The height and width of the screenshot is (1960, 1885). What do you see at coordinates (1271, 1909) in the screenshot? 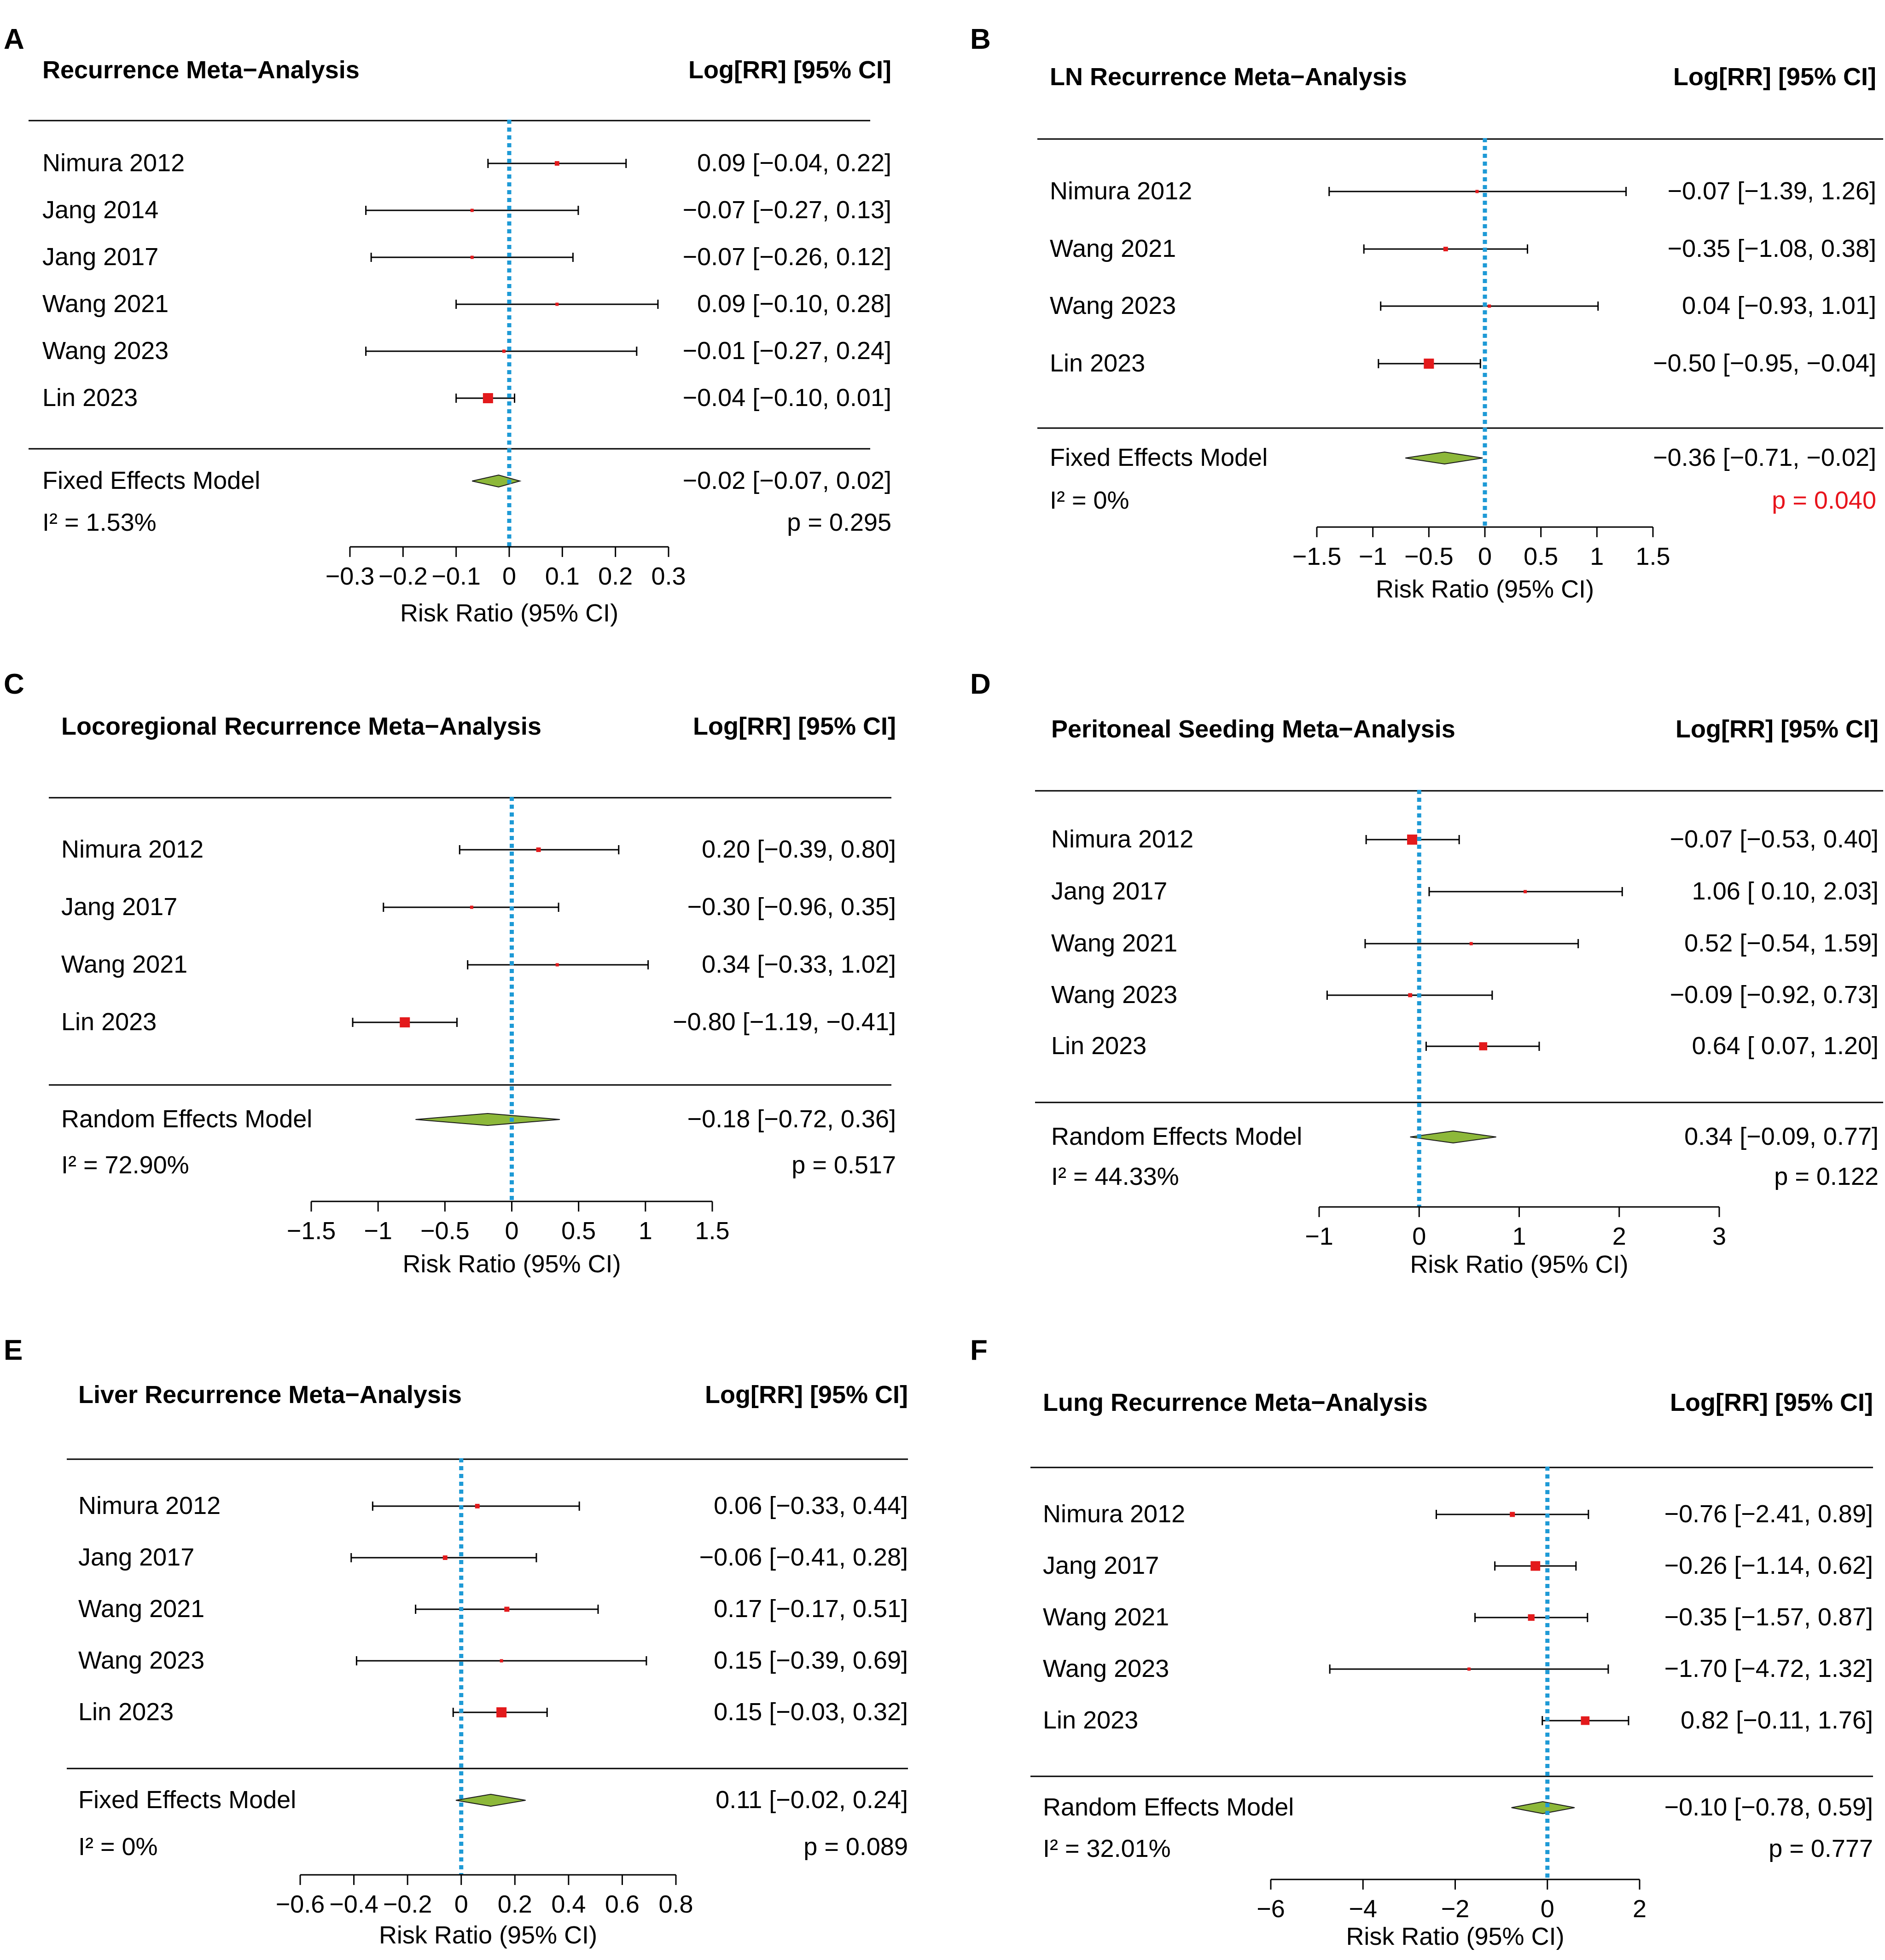
I see `x-tick-label: −6` at bounding box center [1271, 1909].